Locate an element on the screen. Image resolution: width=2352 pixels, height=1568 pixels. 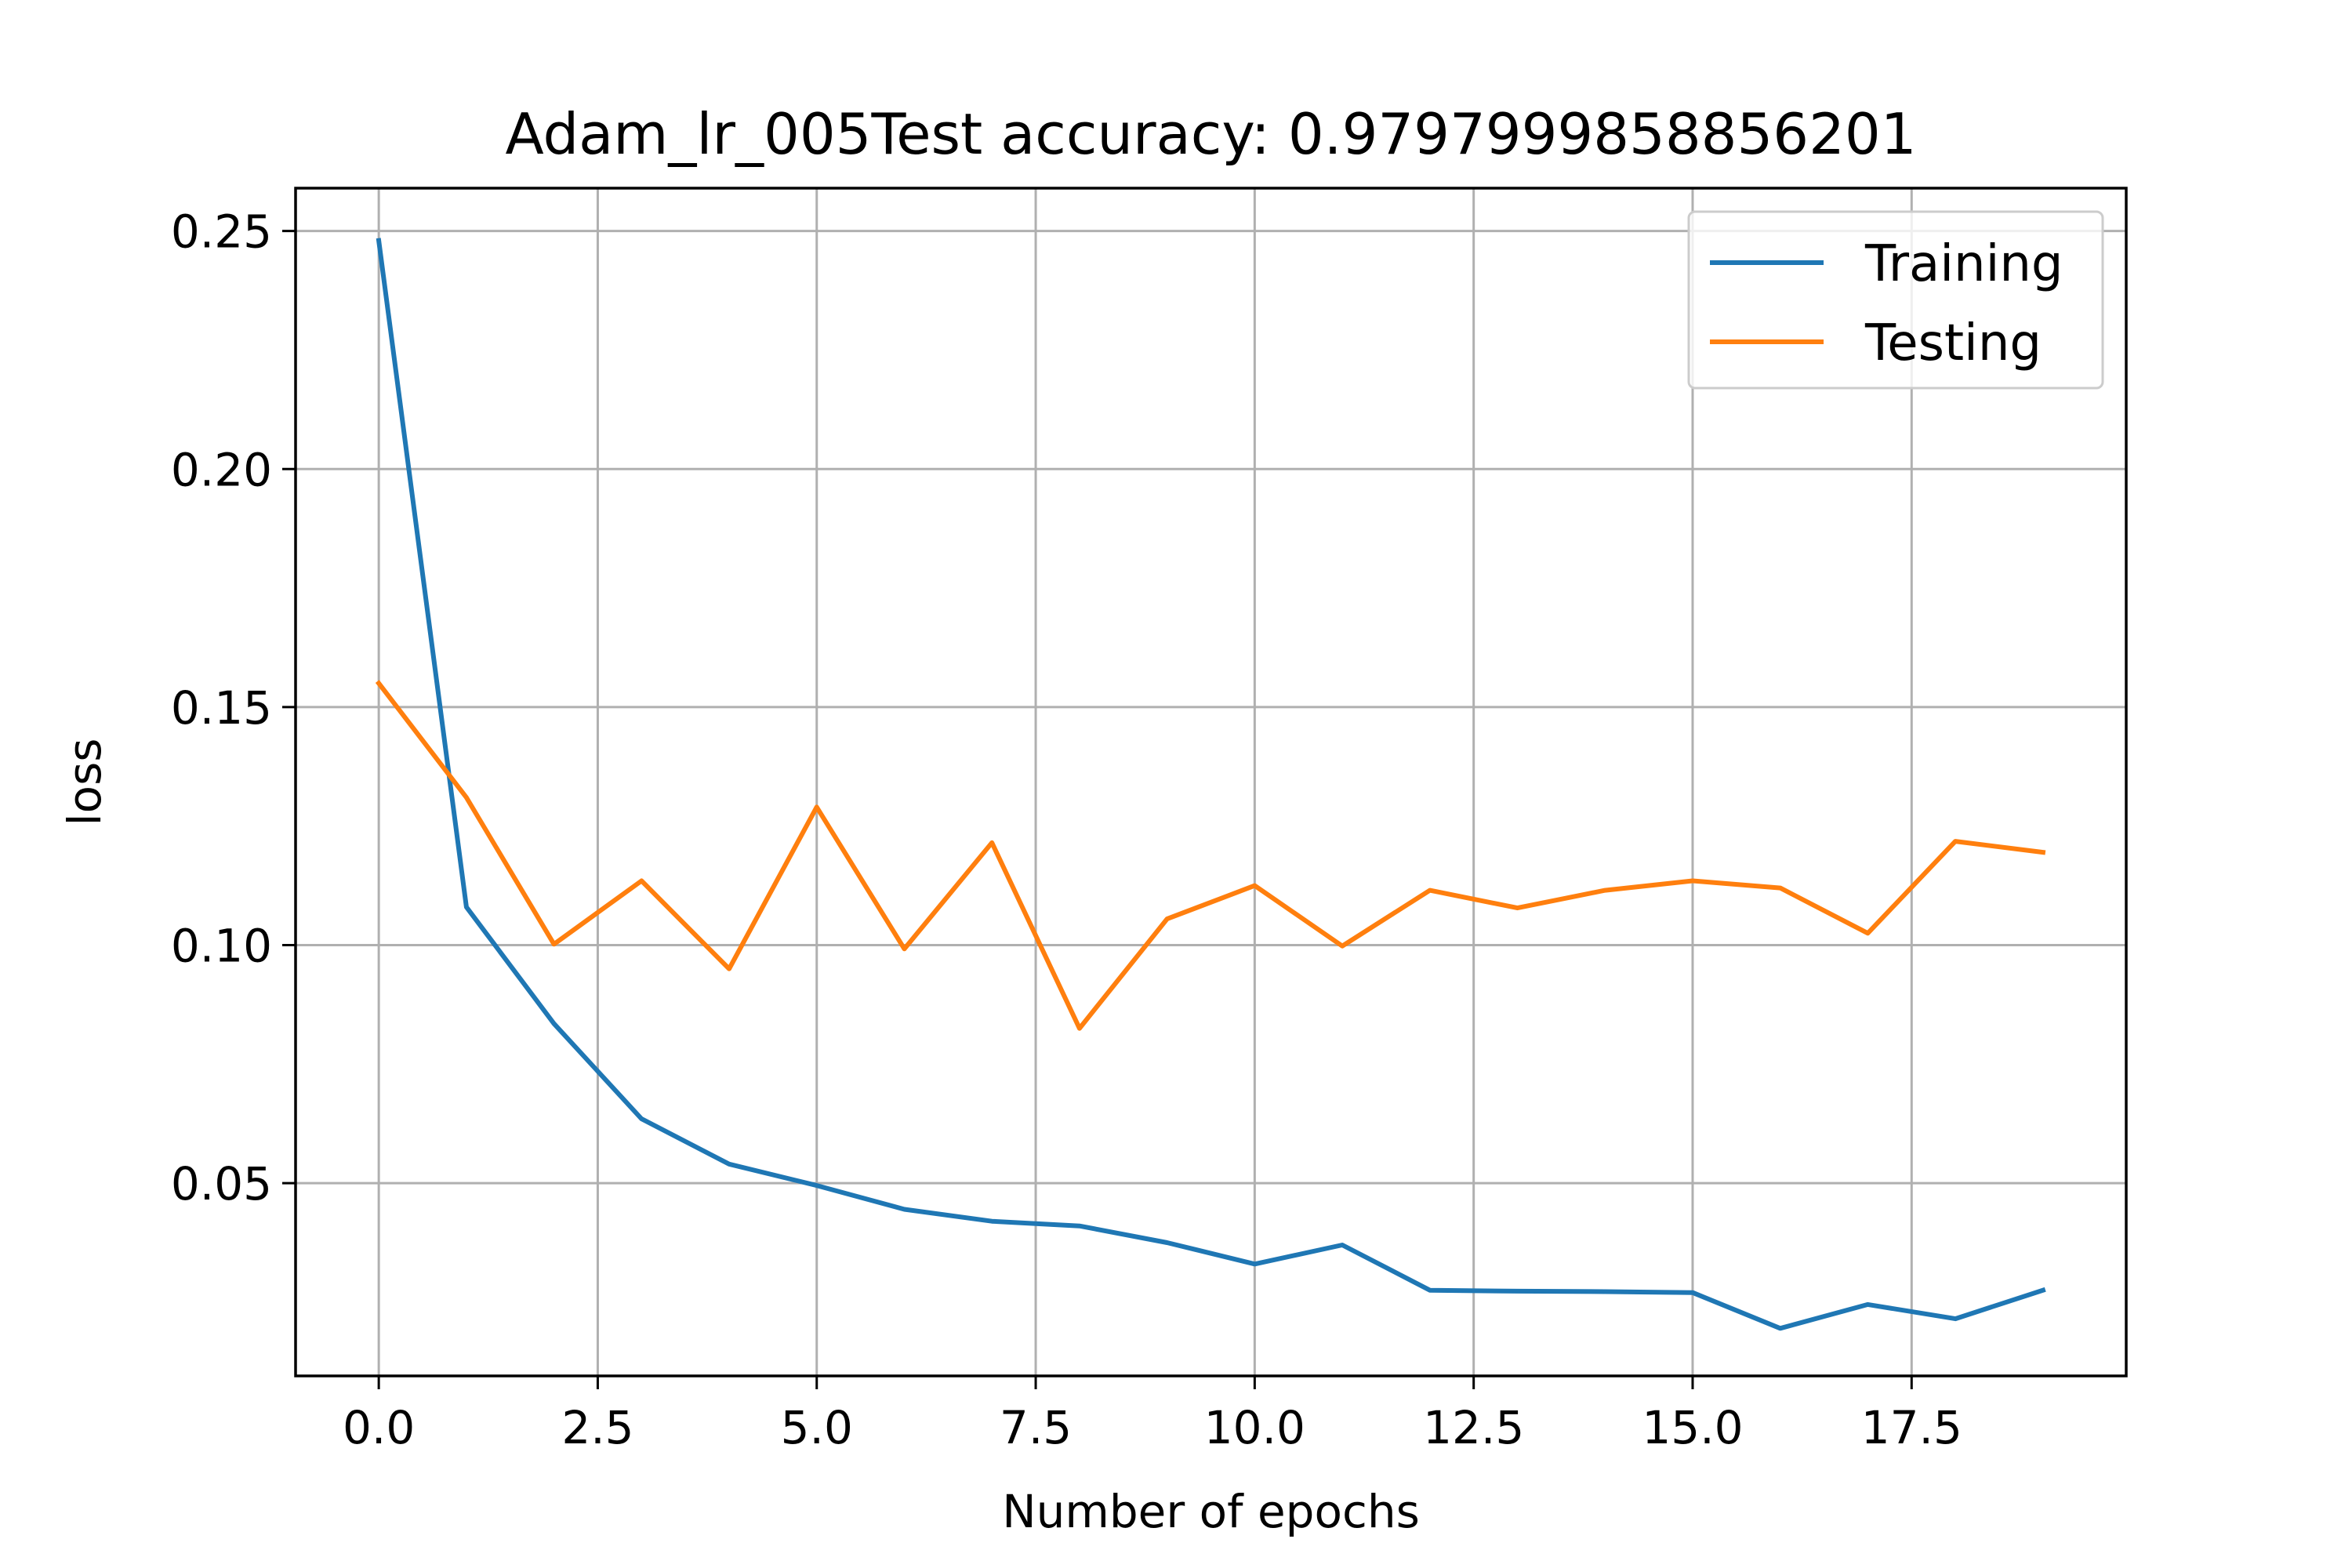
x-tick-label: 5.0 is located at coordinates (817, 1427).